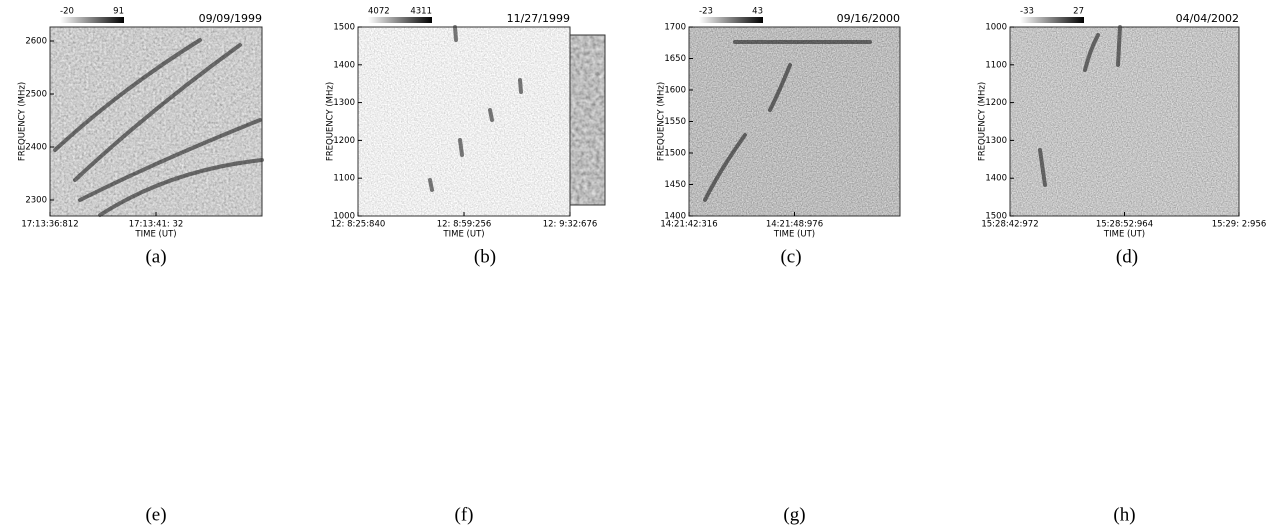 The width and height of the screenshot is (1271, 528). Describe the element at coordinates (675, 185) in the screenshot. I see `y-tick-label: 1450` at that location.